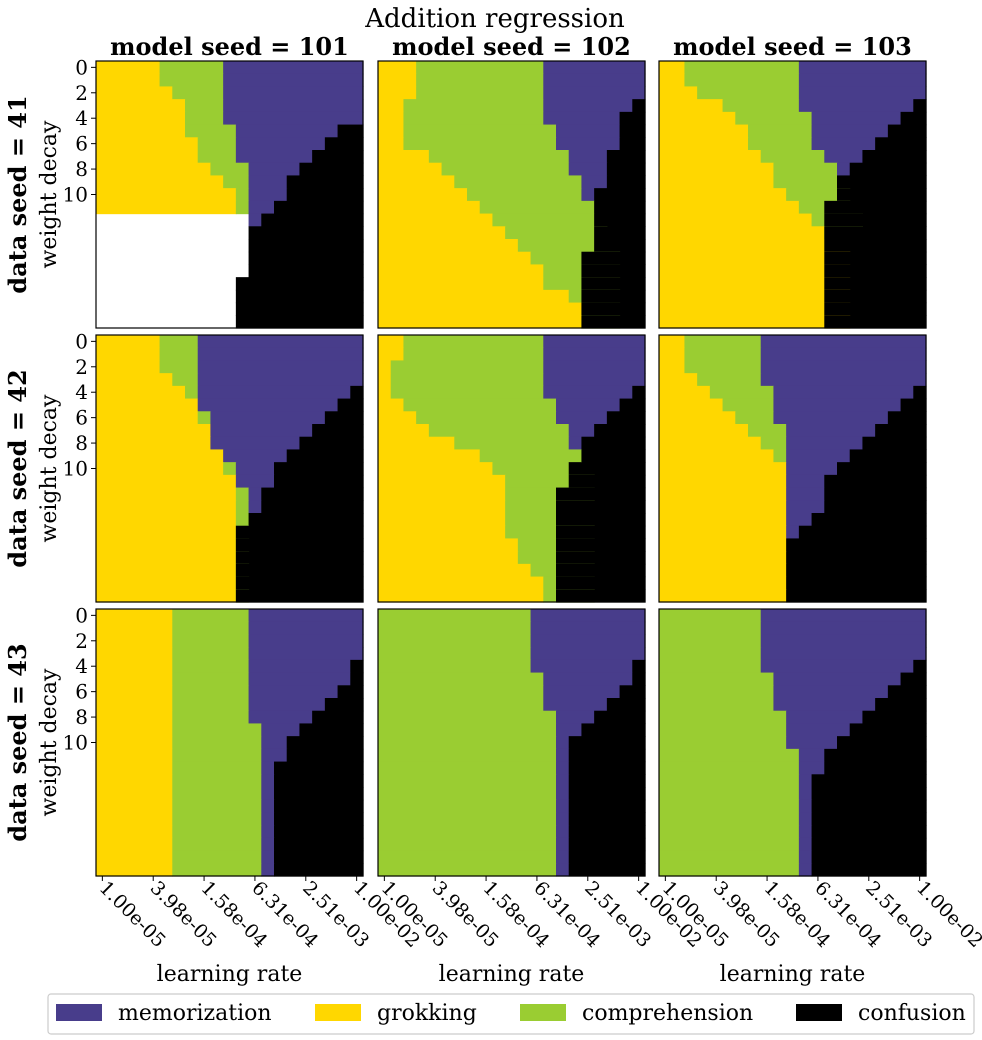  Describe the element at coordinates (494, 19) in the screenshot. I see `figure-title: Addition regression` at that location.